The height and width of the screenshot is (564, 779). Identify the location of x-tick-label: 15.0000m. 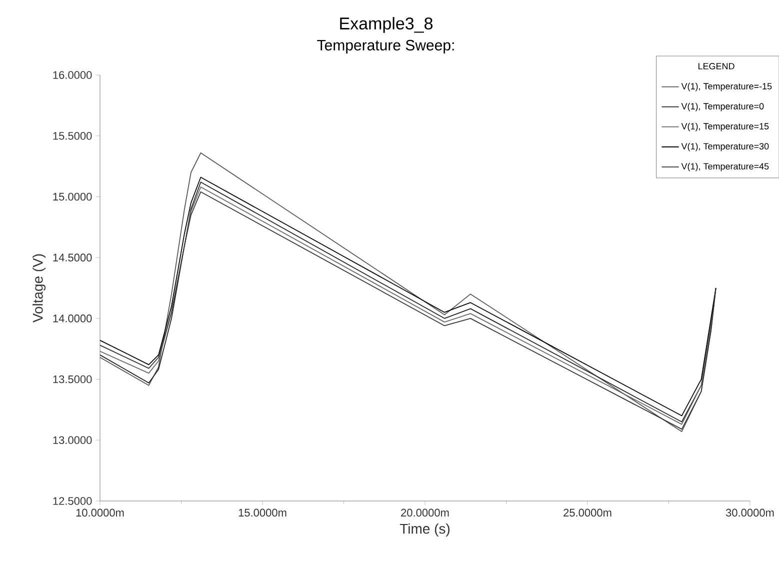
(262, 512).